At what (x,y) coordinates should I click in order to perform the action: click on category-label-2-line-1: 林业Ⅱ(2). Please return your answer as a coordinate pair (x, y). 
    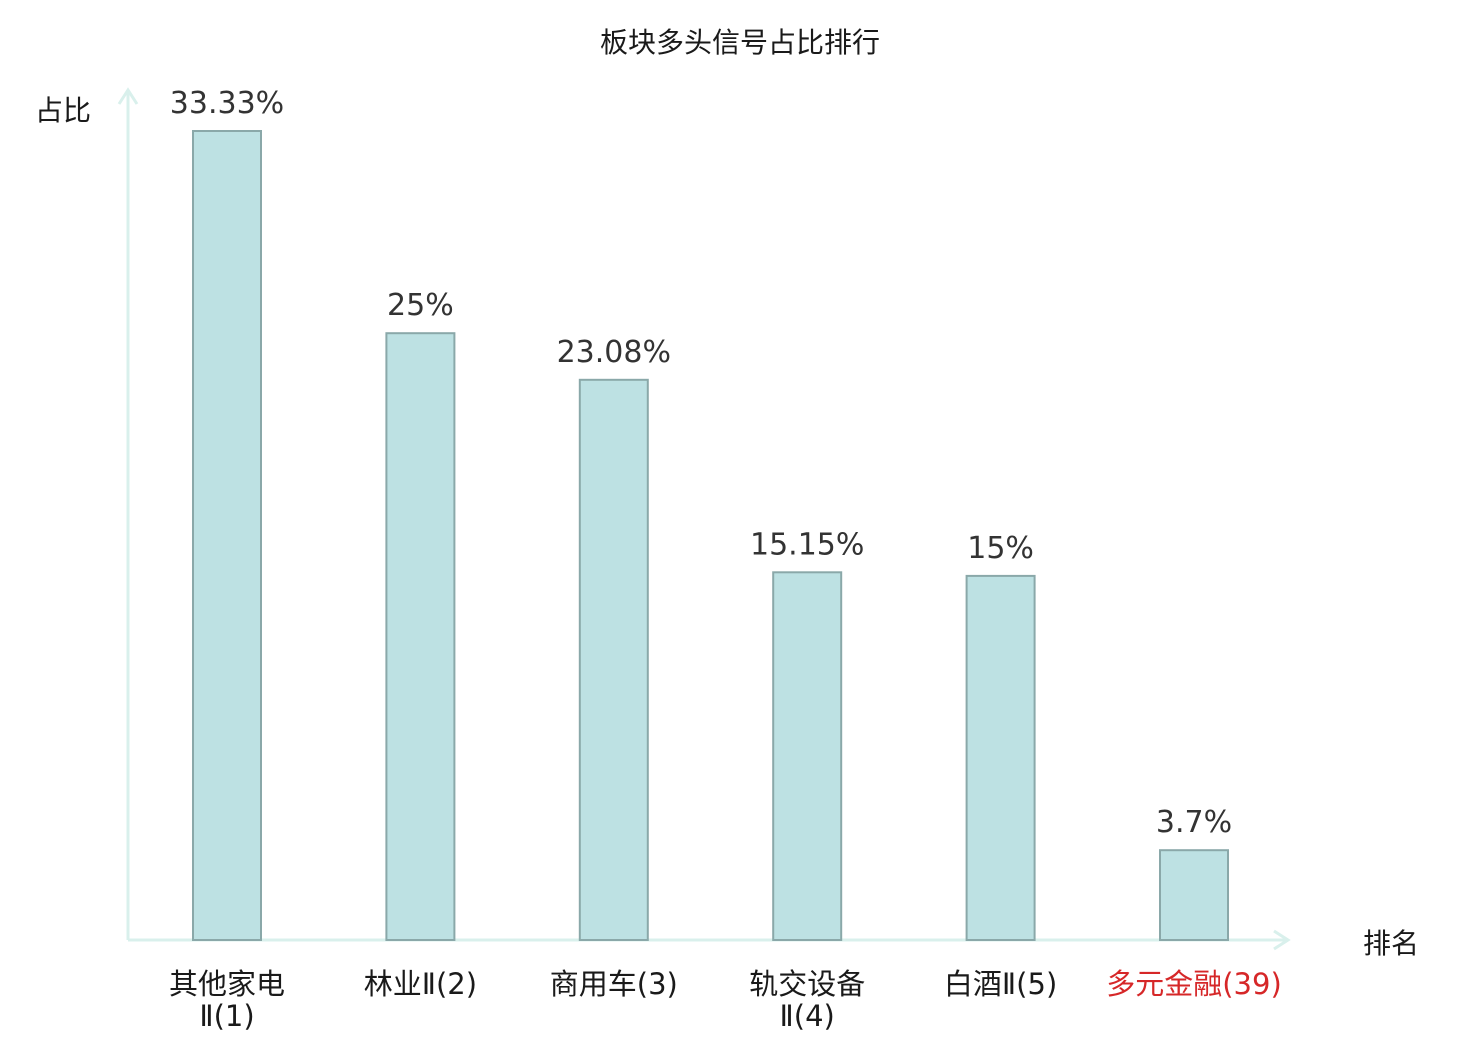
    Looking at the image, I should click on (420, 984).